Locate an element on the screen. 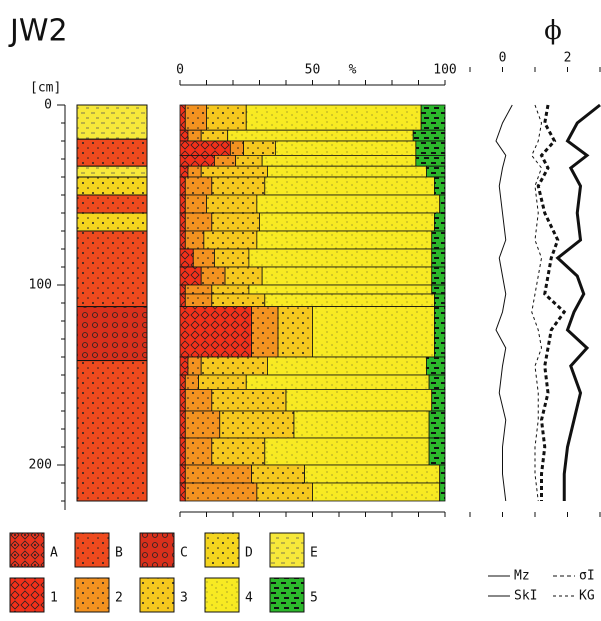 The width and height of the screenshot is (601, 621). legend-label: 5 is located at coordinates (314, 598).